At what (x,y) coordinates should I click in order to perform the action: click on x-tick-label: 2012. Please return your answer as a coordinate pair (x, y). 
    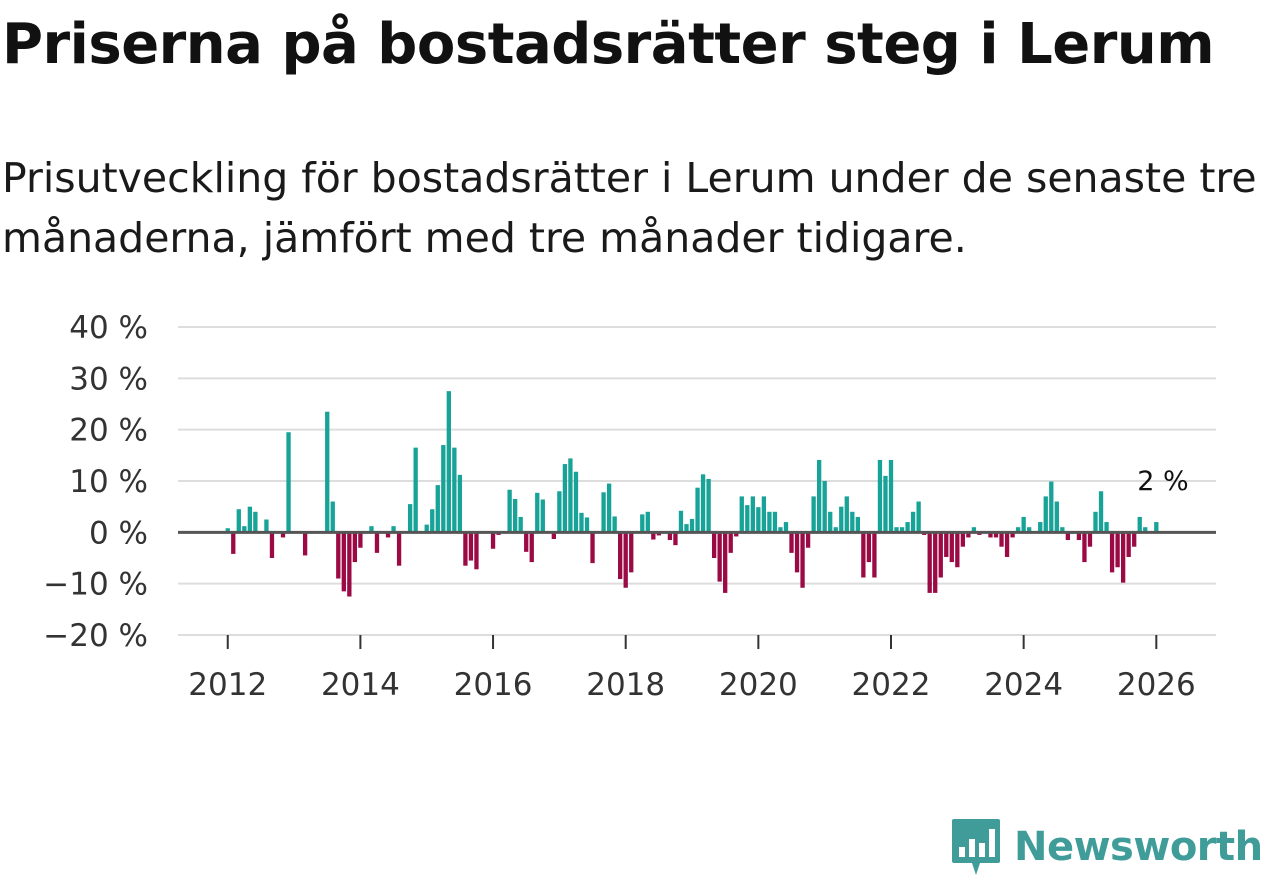
    Looking at the image, I should click on (227, 685).